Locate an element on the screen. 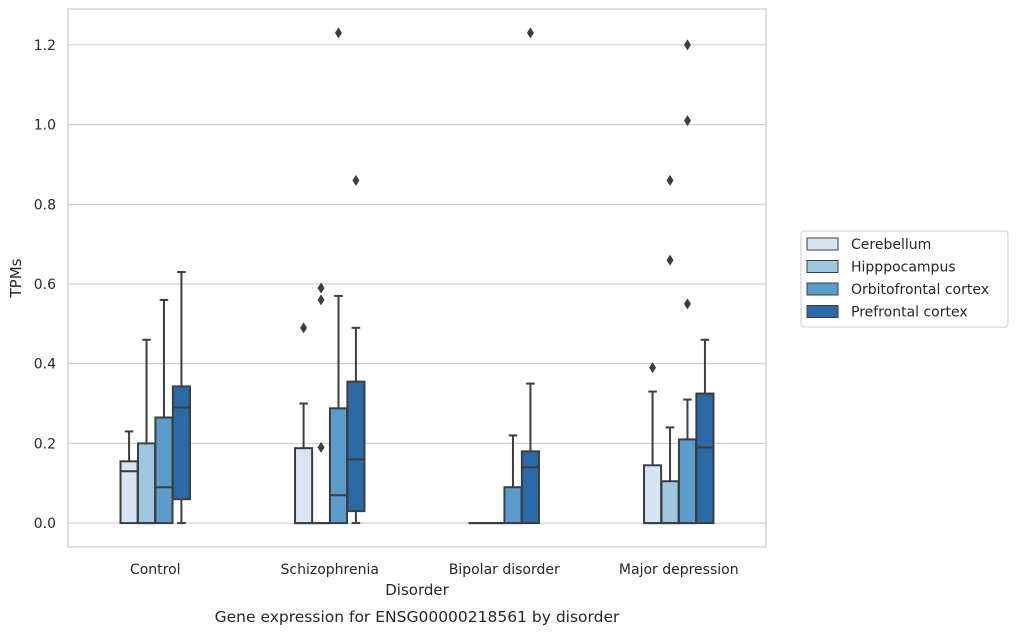 The height and width of the screenshot is (634, 1018). y-tick-labels: 0.0 0.2 0.4 0.6 0.8 1.0 1.2 is located at coordinates (45, 285).